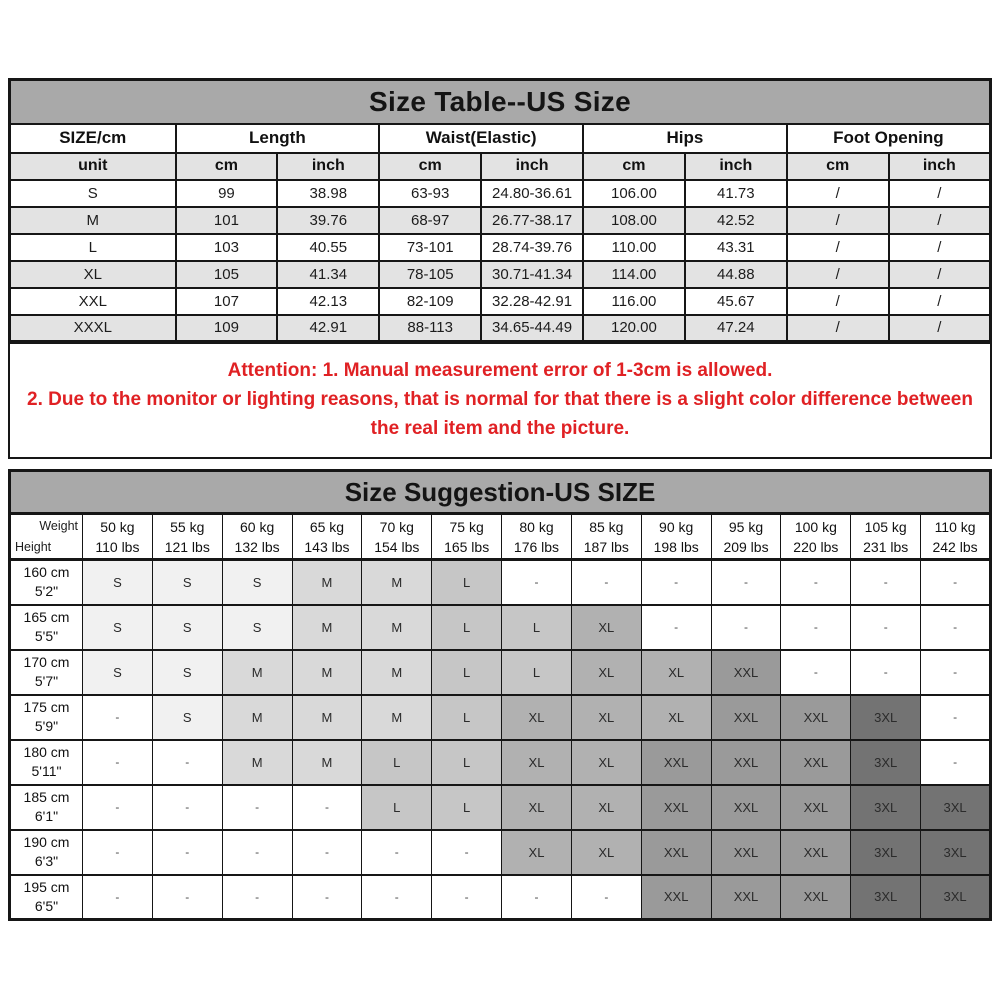  What do you see at coordinates (92, 247) in the screenshot?
I see `size-label: L` at bounding box center [92, 247].